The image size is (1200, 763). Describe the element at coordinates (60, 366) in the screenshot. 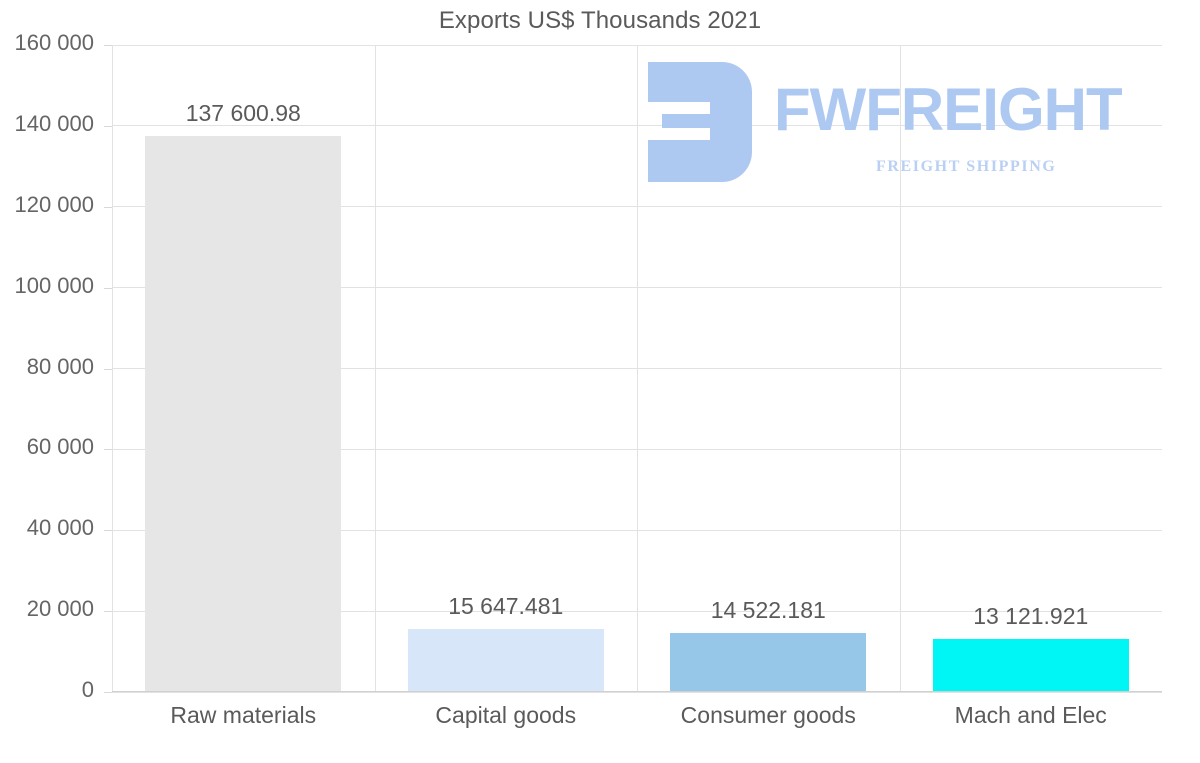

I see `y-axis-tick-label: 80 000` at that location.